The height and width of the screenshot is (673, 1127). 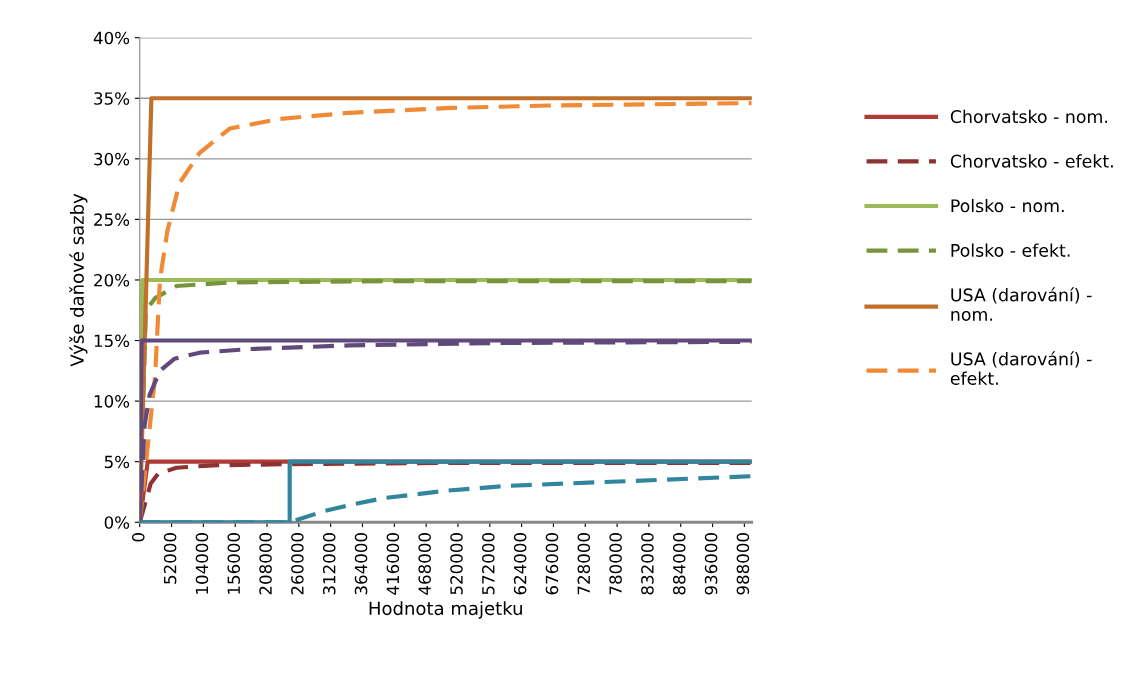 What do you see at coordinates (615, 564) in the screenshot?
I see `x-tick-label: 780000` at bounding box center [615, 564].